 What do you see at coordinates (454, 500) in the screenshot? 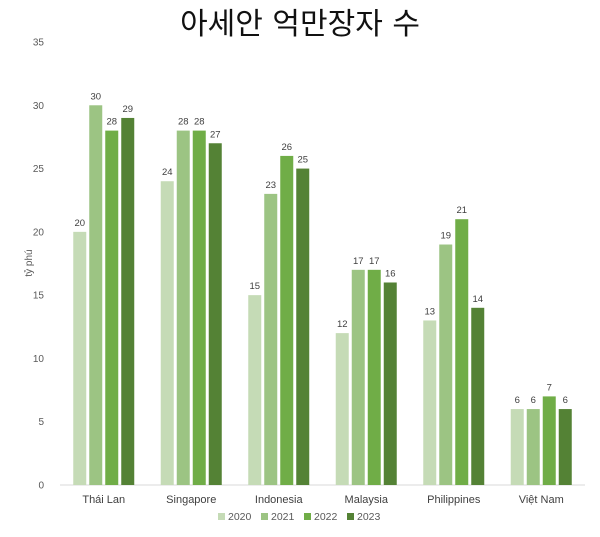
I see `x-category-label: Philippines` at bounding box center [454, 500].